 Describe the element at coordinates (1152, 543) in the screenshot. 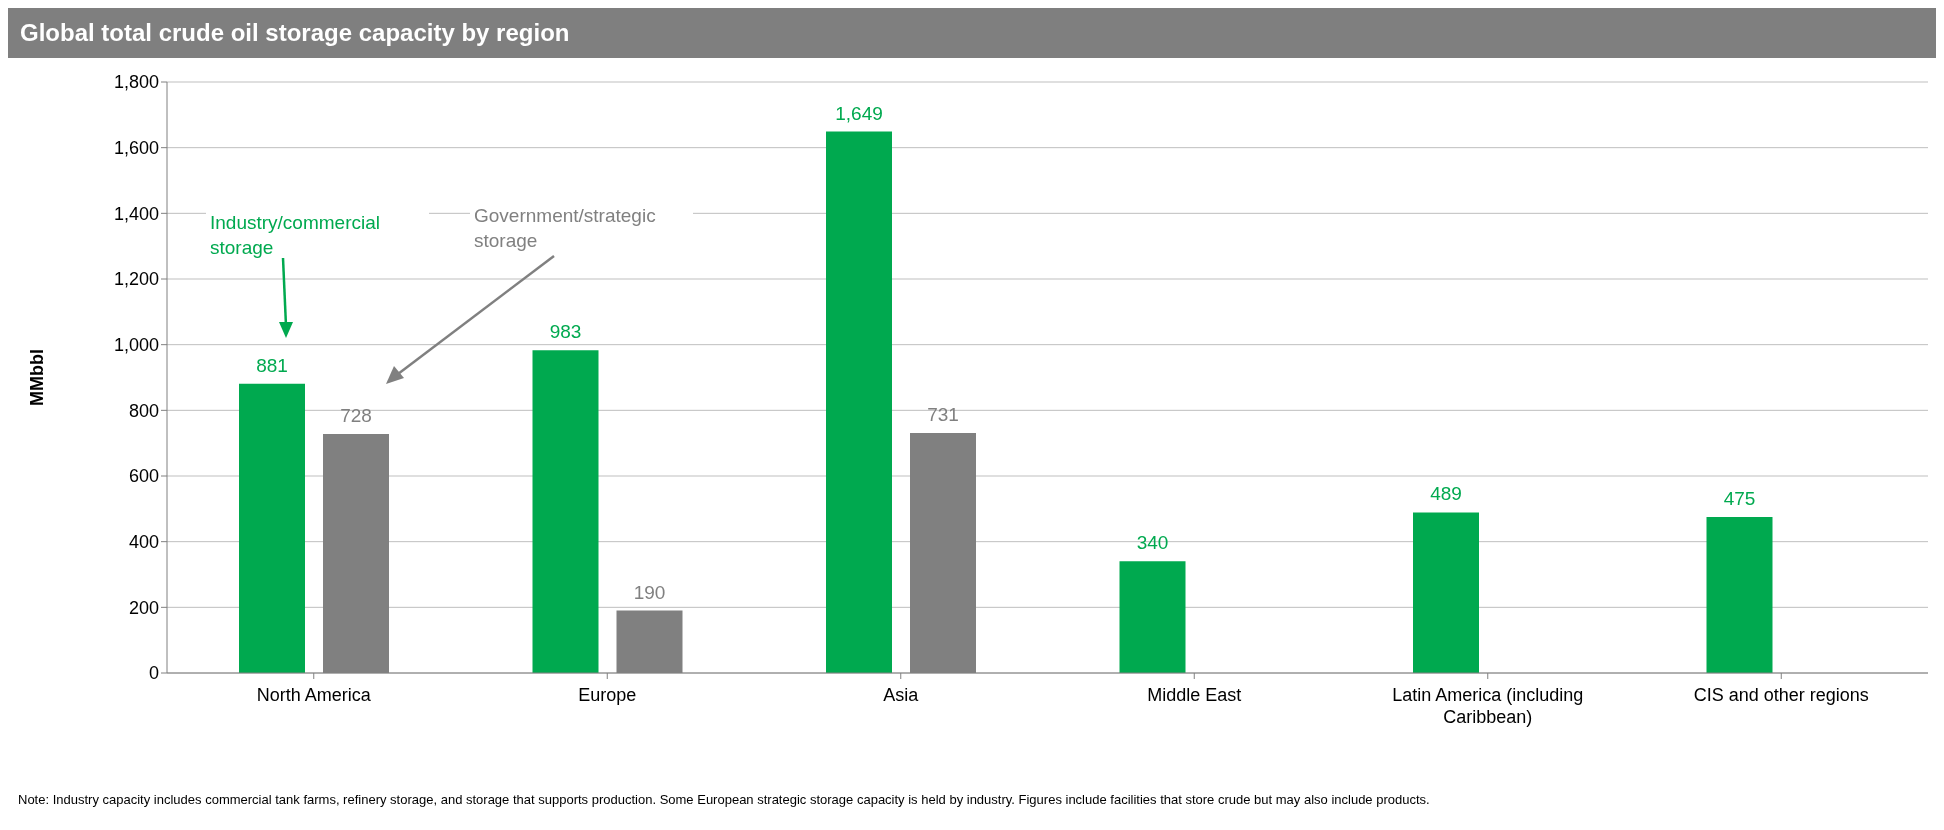

I see `data-label: 340` at that location.